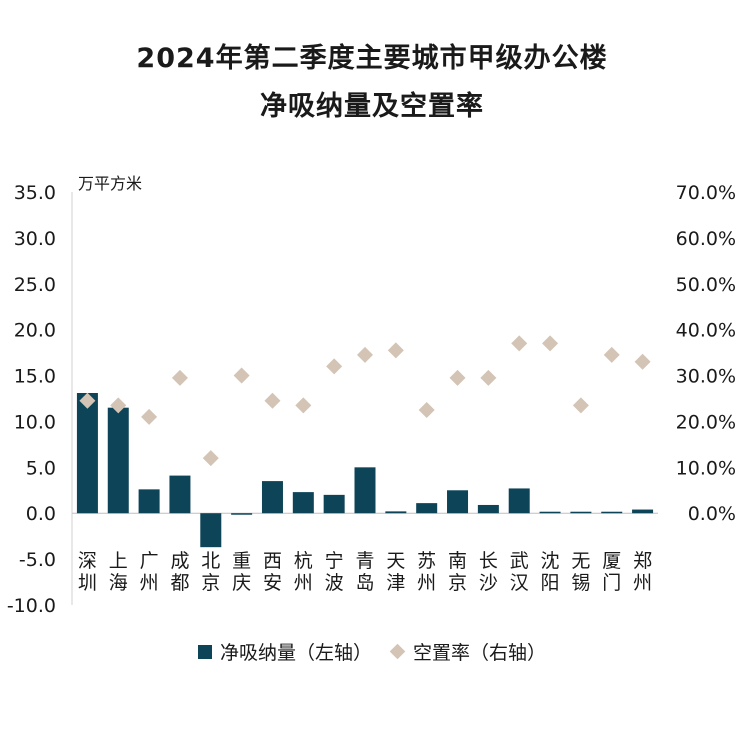 The height and width of the screenshot is (740, 744). What do you see at coordinates (395, 572) in the screenshot?
I see `category-label: 天津` at bounding box center [395, 572].